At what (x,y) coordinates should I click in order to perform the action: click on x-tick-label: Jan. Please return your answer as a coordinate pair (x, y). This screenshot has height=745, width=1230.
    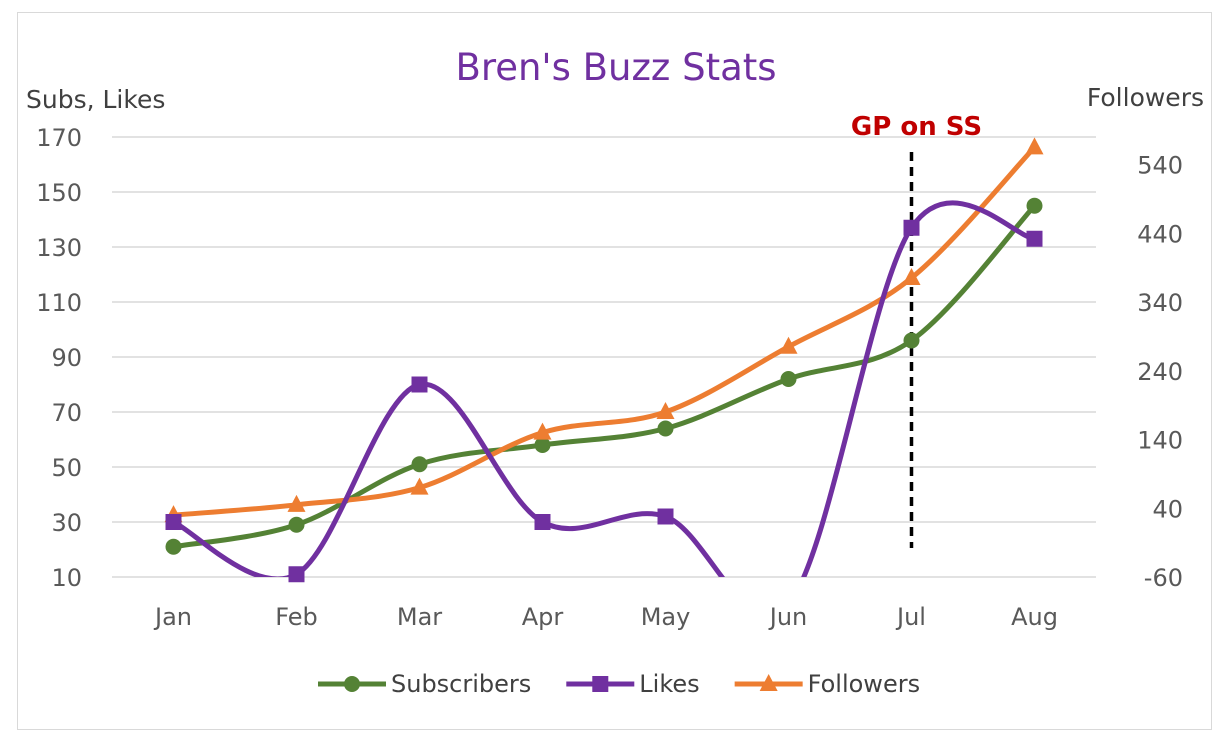
    Looking at the image, I should click on (172, 617).